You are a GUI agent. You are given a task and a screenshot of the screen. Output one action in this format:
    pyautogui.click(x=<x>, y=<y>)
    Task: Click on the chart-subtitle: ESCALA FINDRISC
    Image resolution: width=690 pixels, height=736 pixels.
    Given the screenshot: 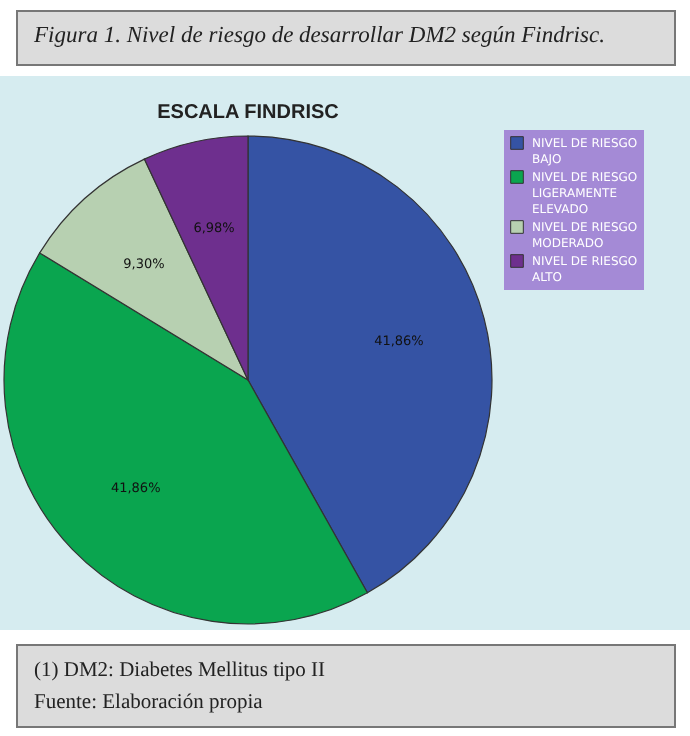 What is the action you would take?
    pyautogui.click(x=248, y=113)
    